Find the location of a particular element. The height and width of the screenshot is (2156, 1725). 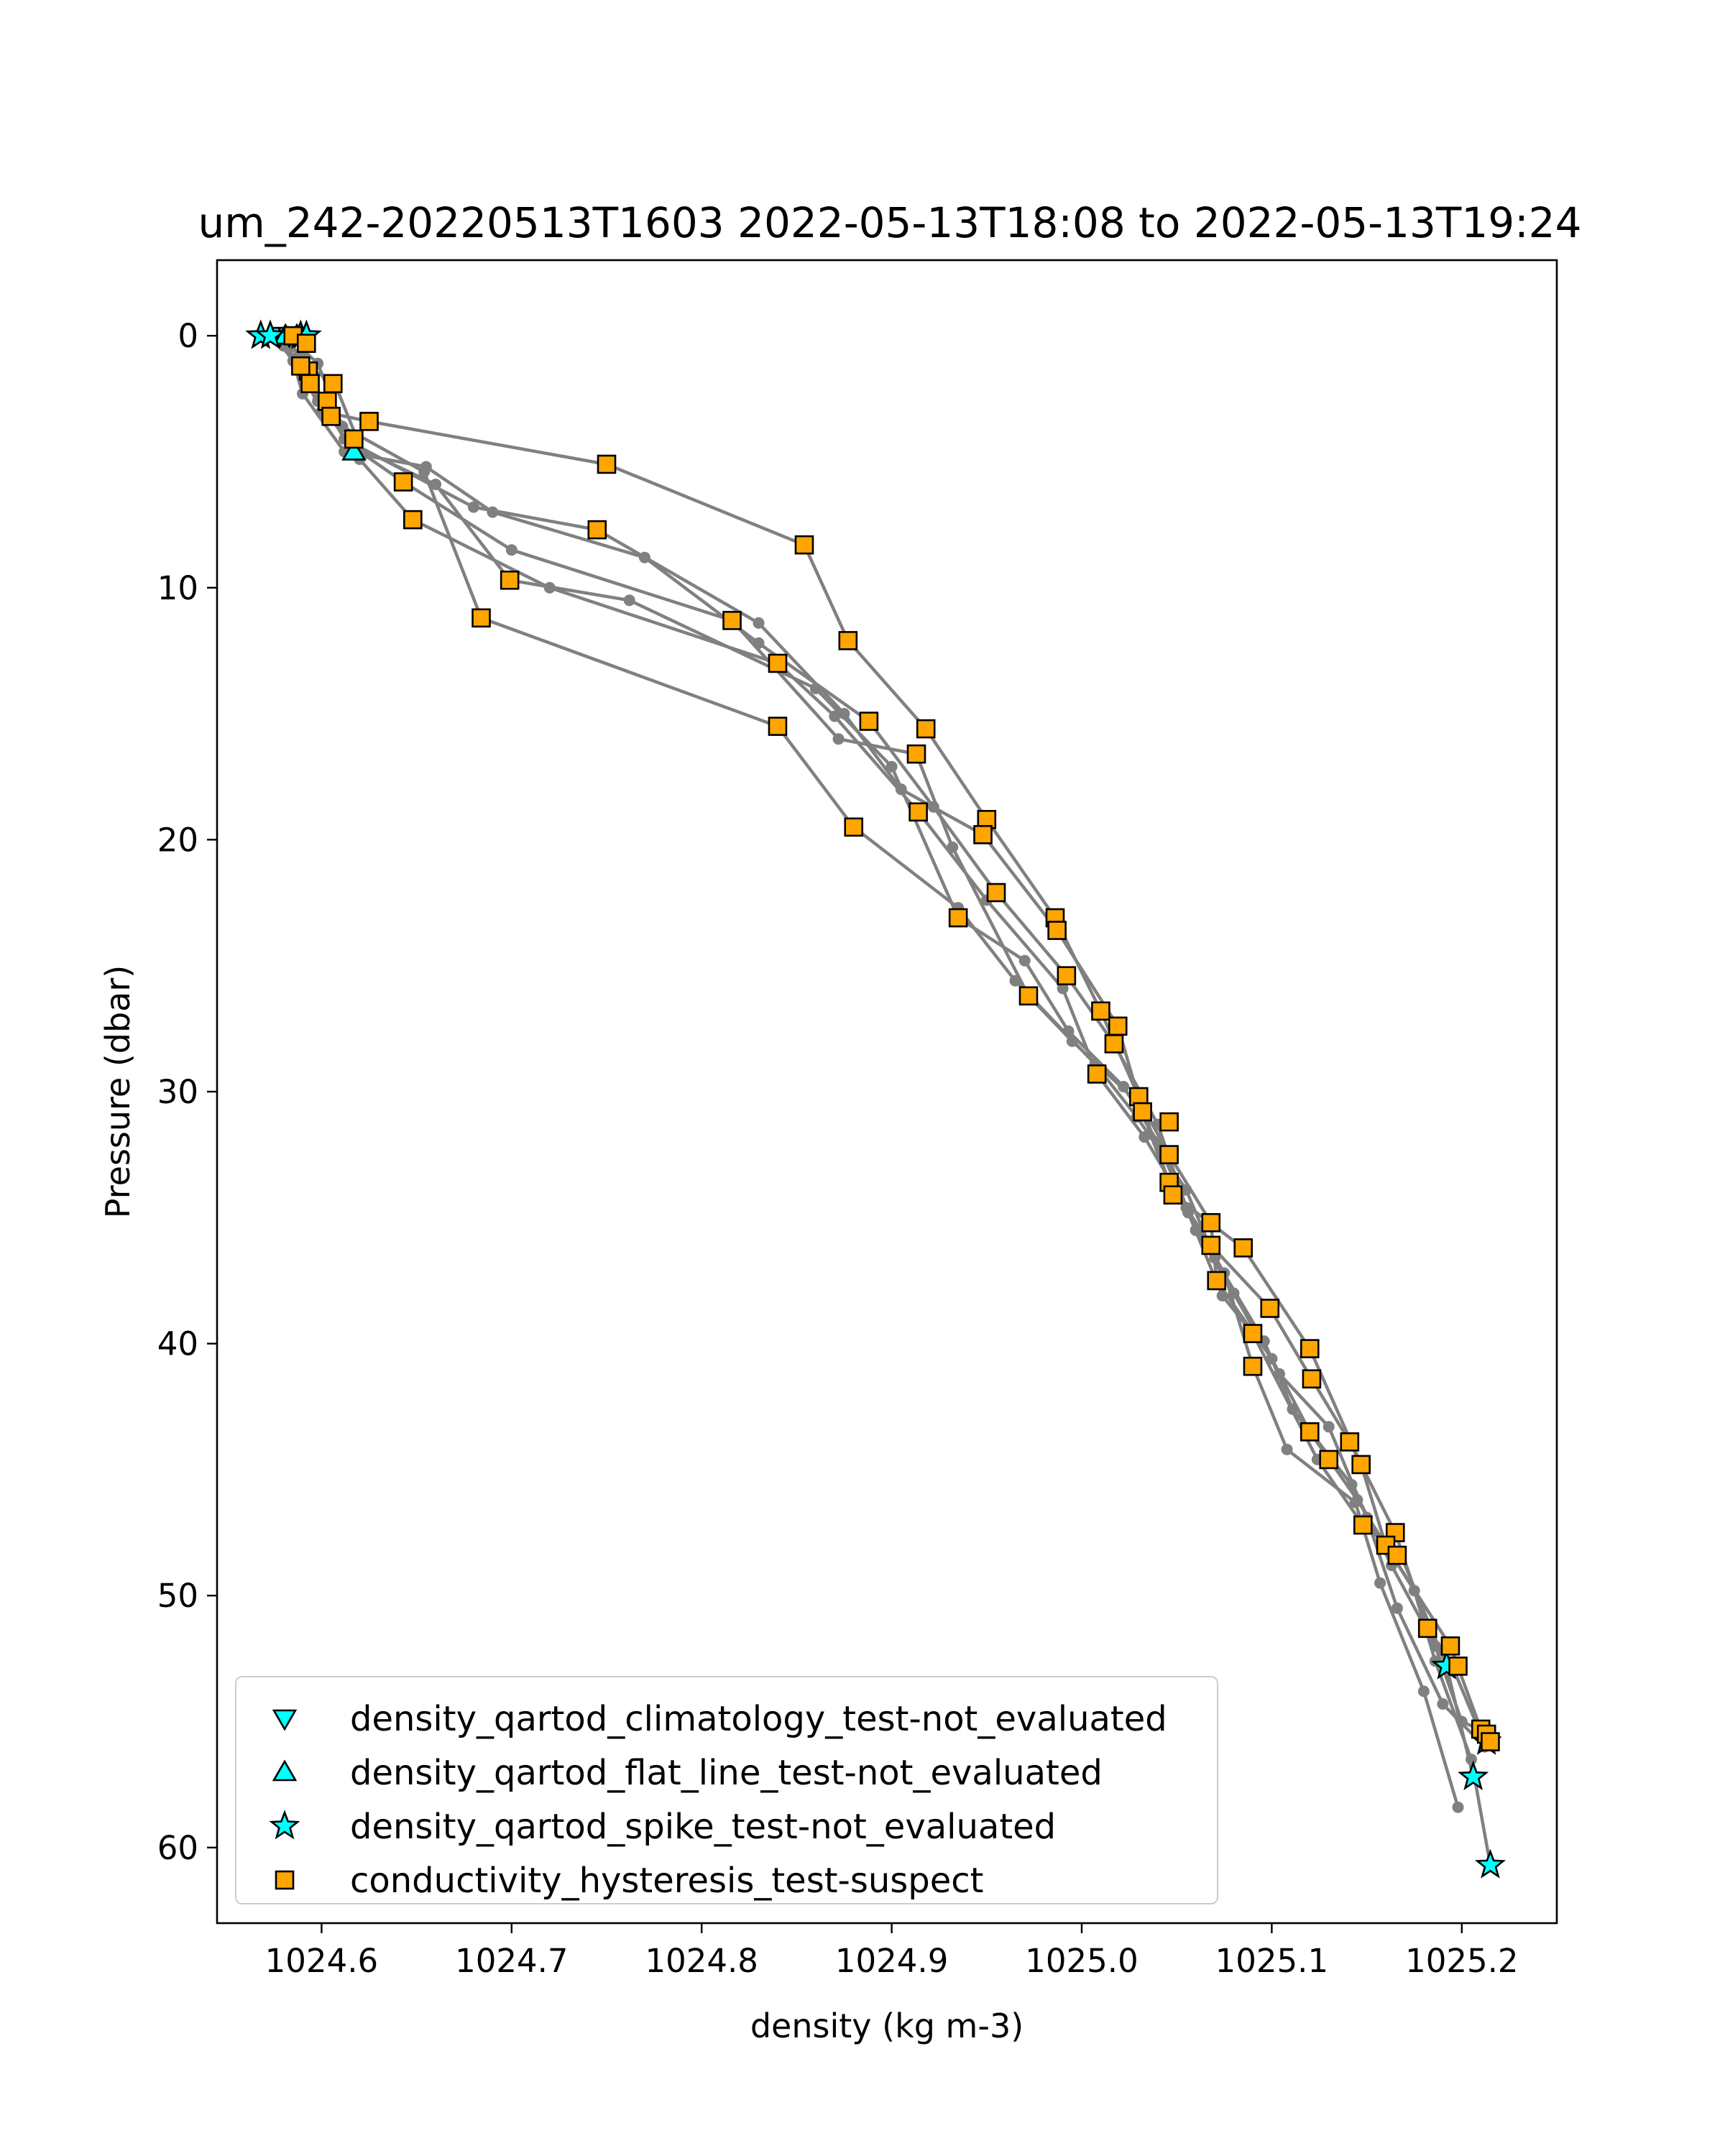

legend-label: density_qartod_spike_test-not_evaluated is located at coordinates (703, 1827).